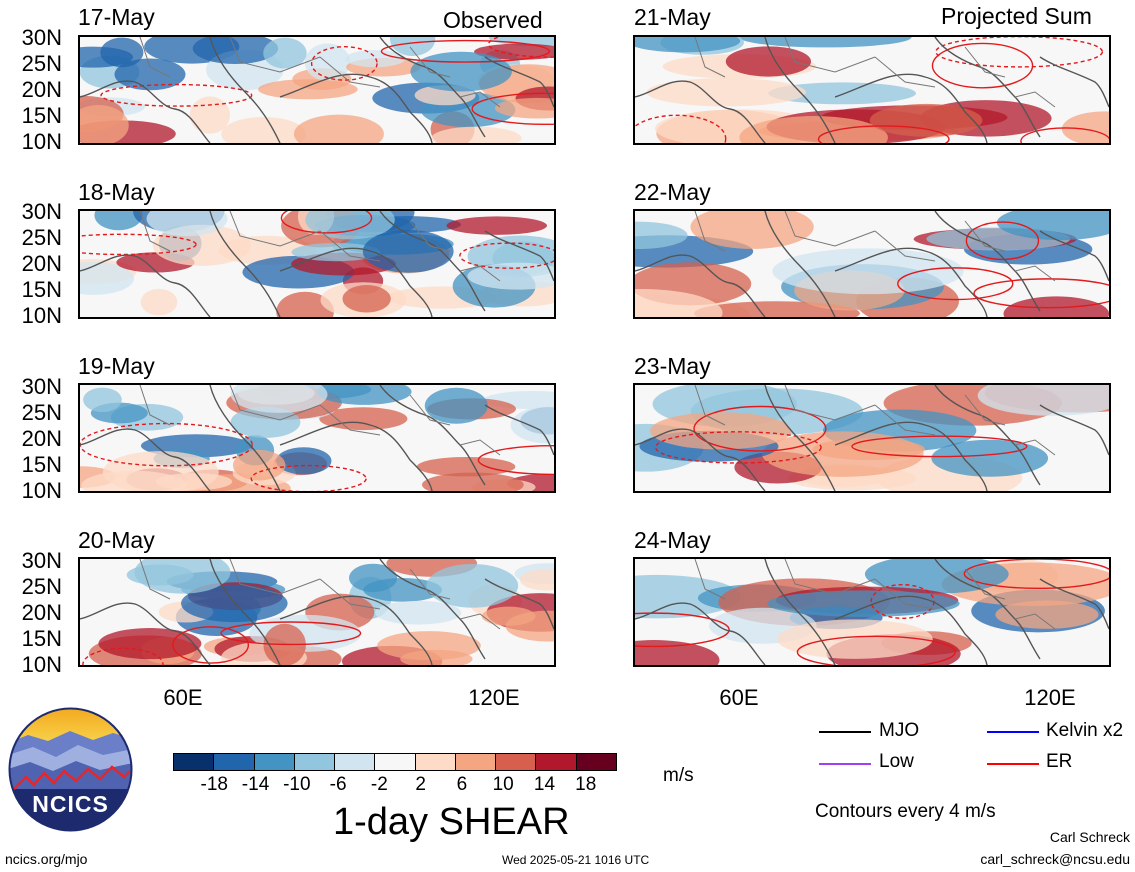 The height and width of the screenshot is (872, 1135). What do you see at coordinates (338, 784) in the screenshot?
I see `colorbar-tick-label: -6` at bounding box center [338, 784].